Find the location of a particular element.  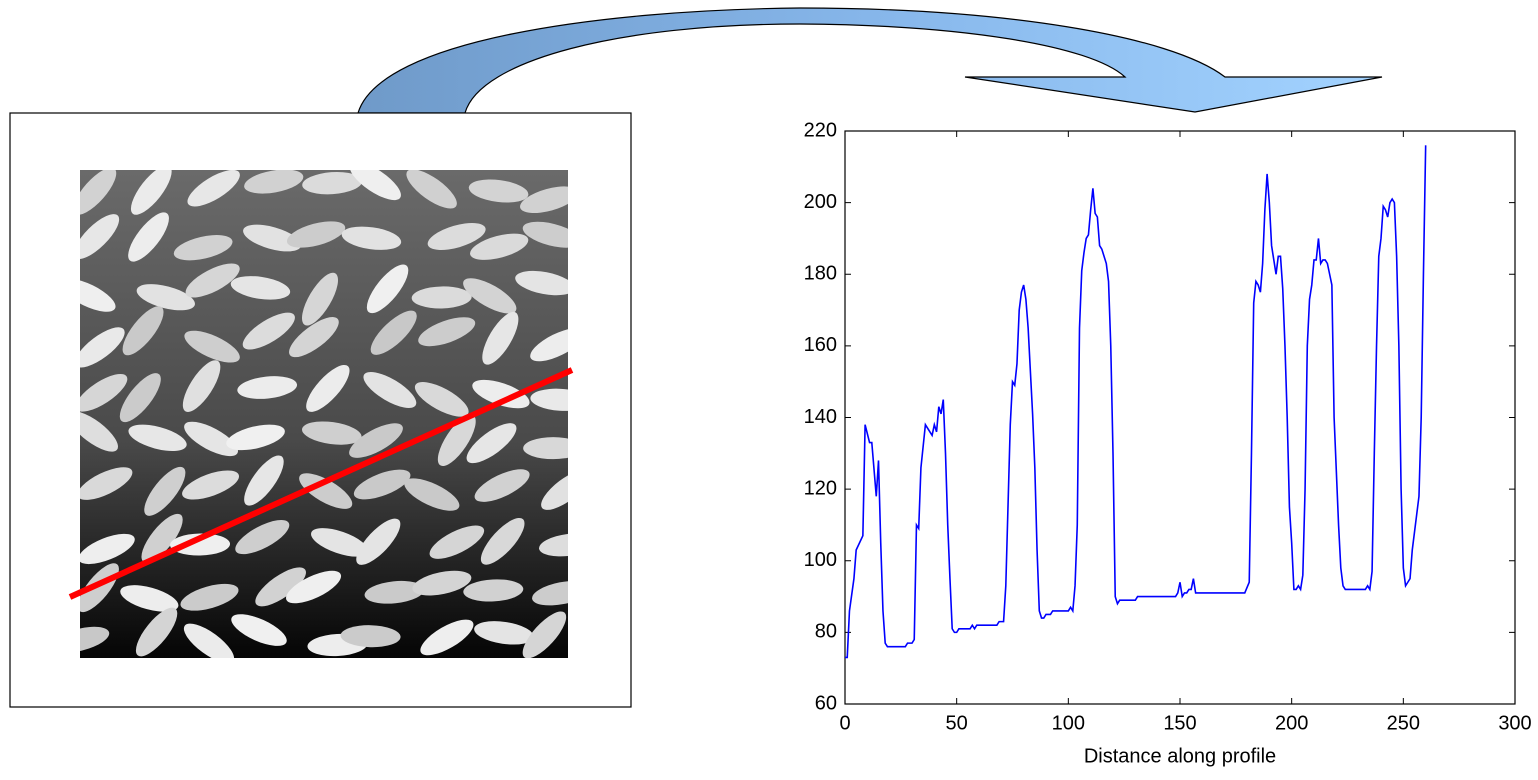

curved-arrow is located at coordinates (870, 60).